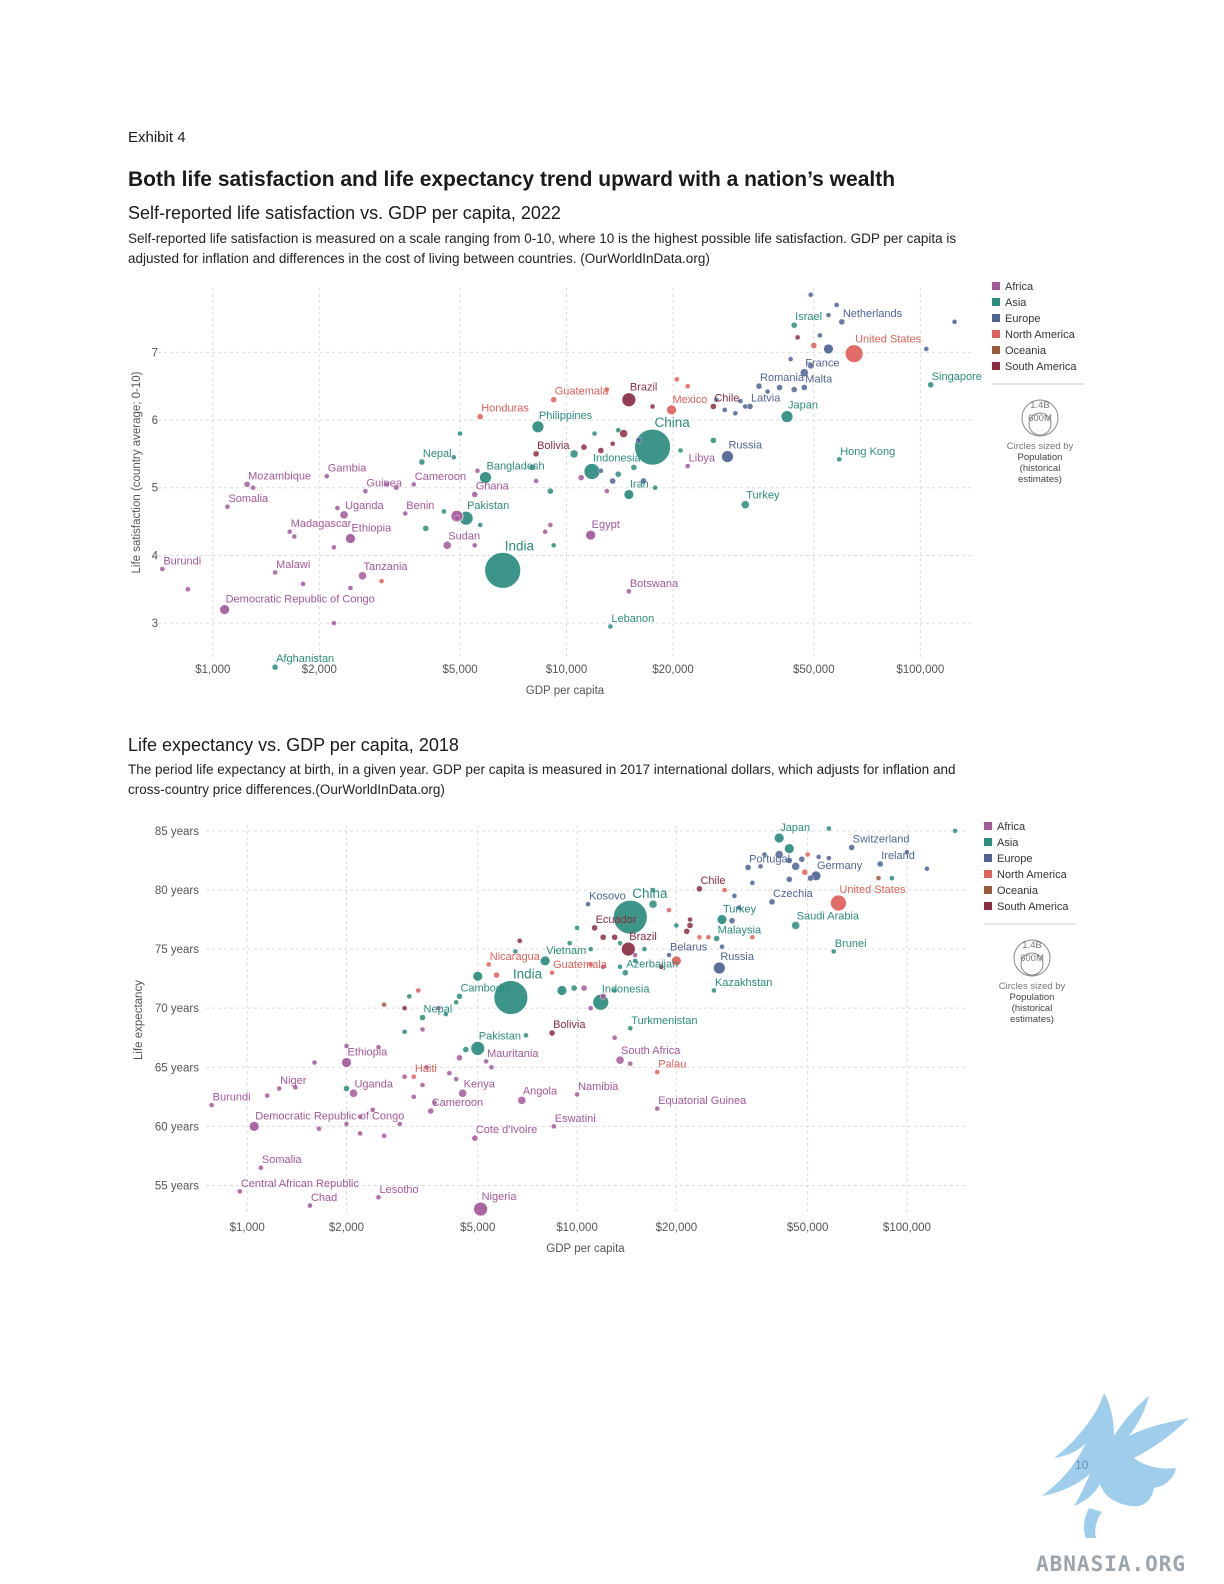  Describe the element at coordinates (620, 1060) in the screenshot. I see `point-south-africa` at that location.